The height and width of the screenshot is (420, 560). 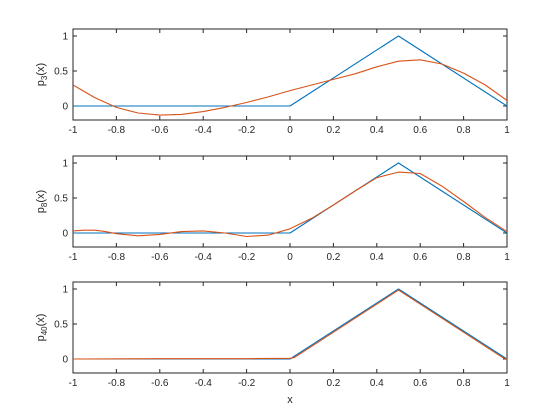 I want to click on y-axis-label: p8(x), so click(x=42, y=201).